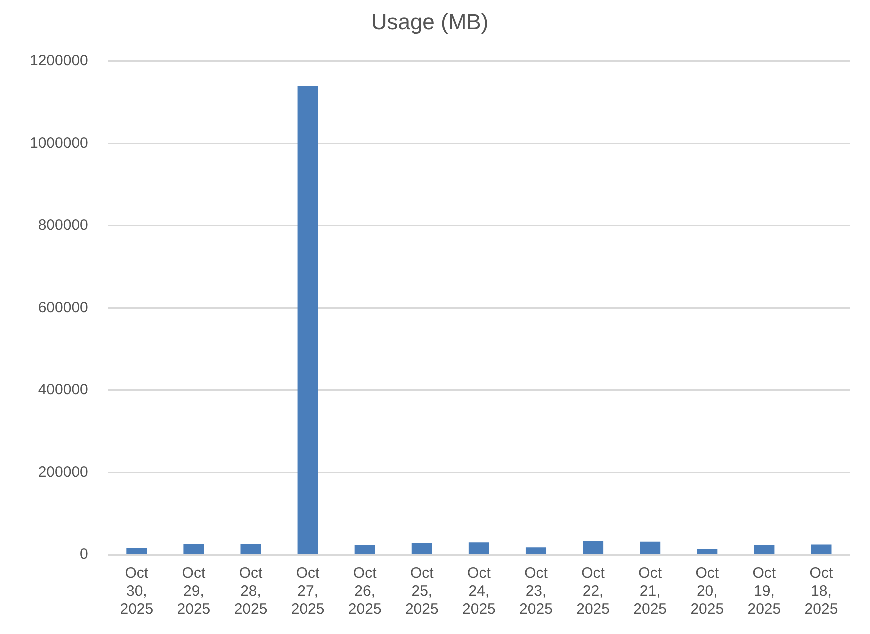 This screenshot has width=870, height=634. What do you see at coordinates (251, 591) in the screenshot?
I see `x-tick-label: Oct 28, 2025` at bounding box center [251, 591].